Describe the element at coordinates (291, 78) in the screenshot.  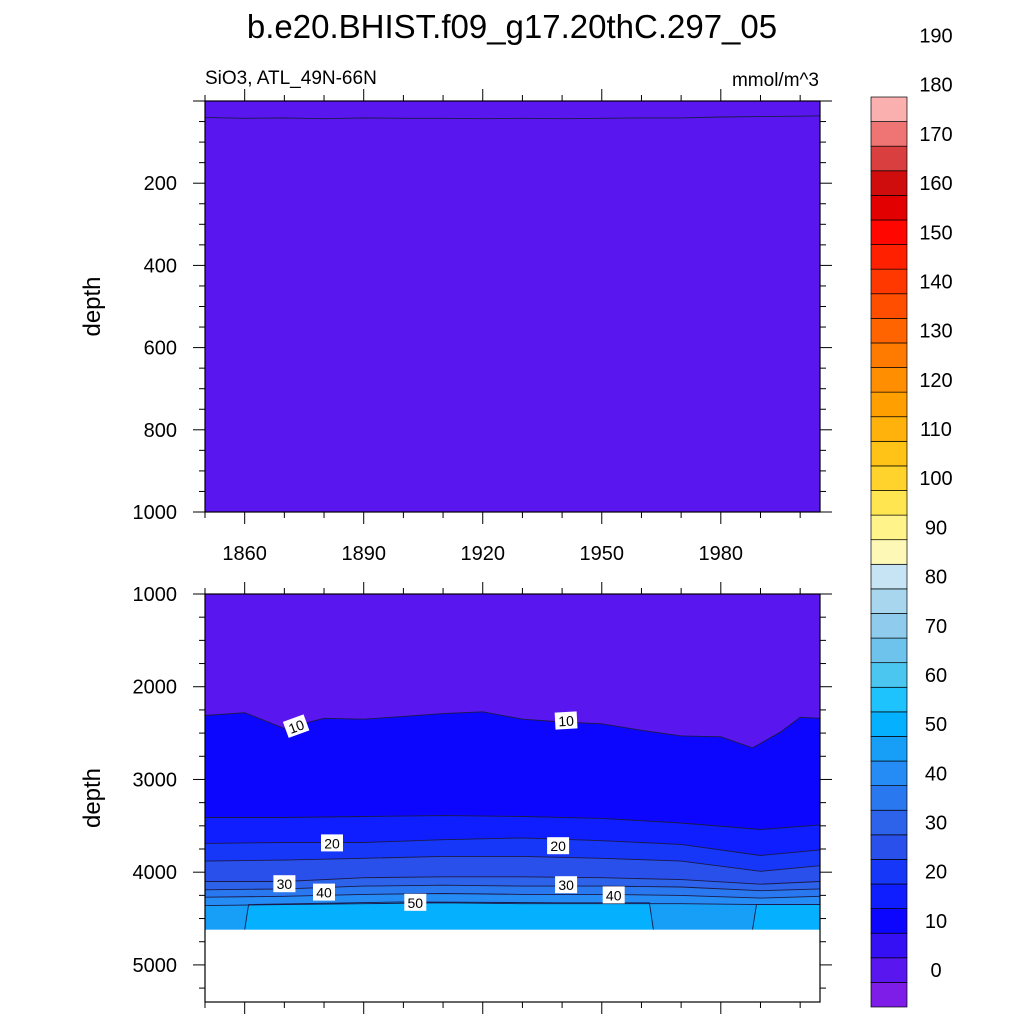
I see `variable-label: SiO3, ATL_49N-66N` at that location.